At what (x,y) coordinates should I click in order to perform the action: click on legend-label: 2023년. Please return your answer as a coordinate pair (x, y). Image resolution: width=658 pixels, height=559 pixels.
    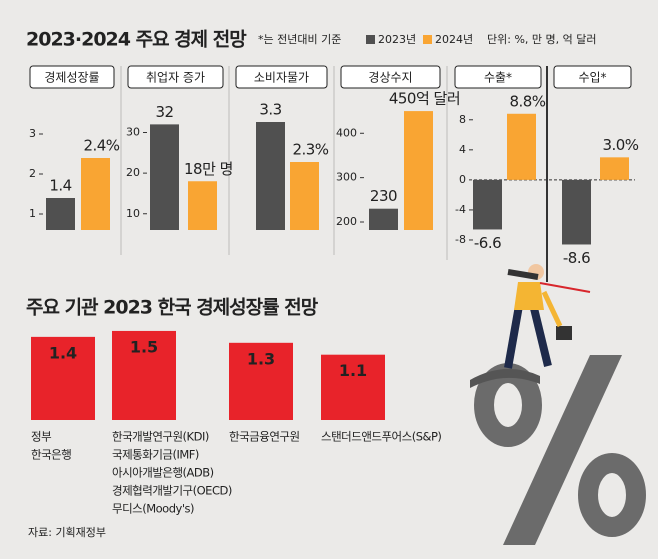
    Looking at the image, I should click on (397, 39).